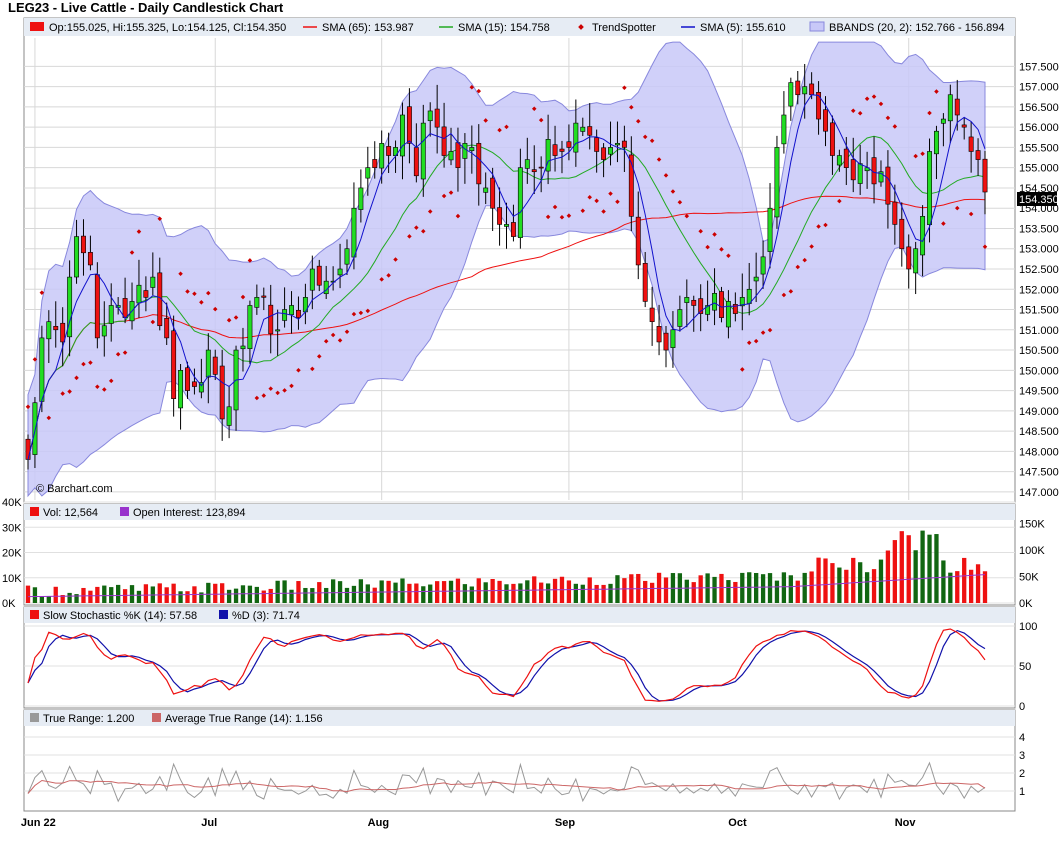 This screenshot has height=851, width=1060. Describe the element at coordinates (266, 616) in the screenshot. I see `stoch-d-legend: %D (3): 71.74` at that location.